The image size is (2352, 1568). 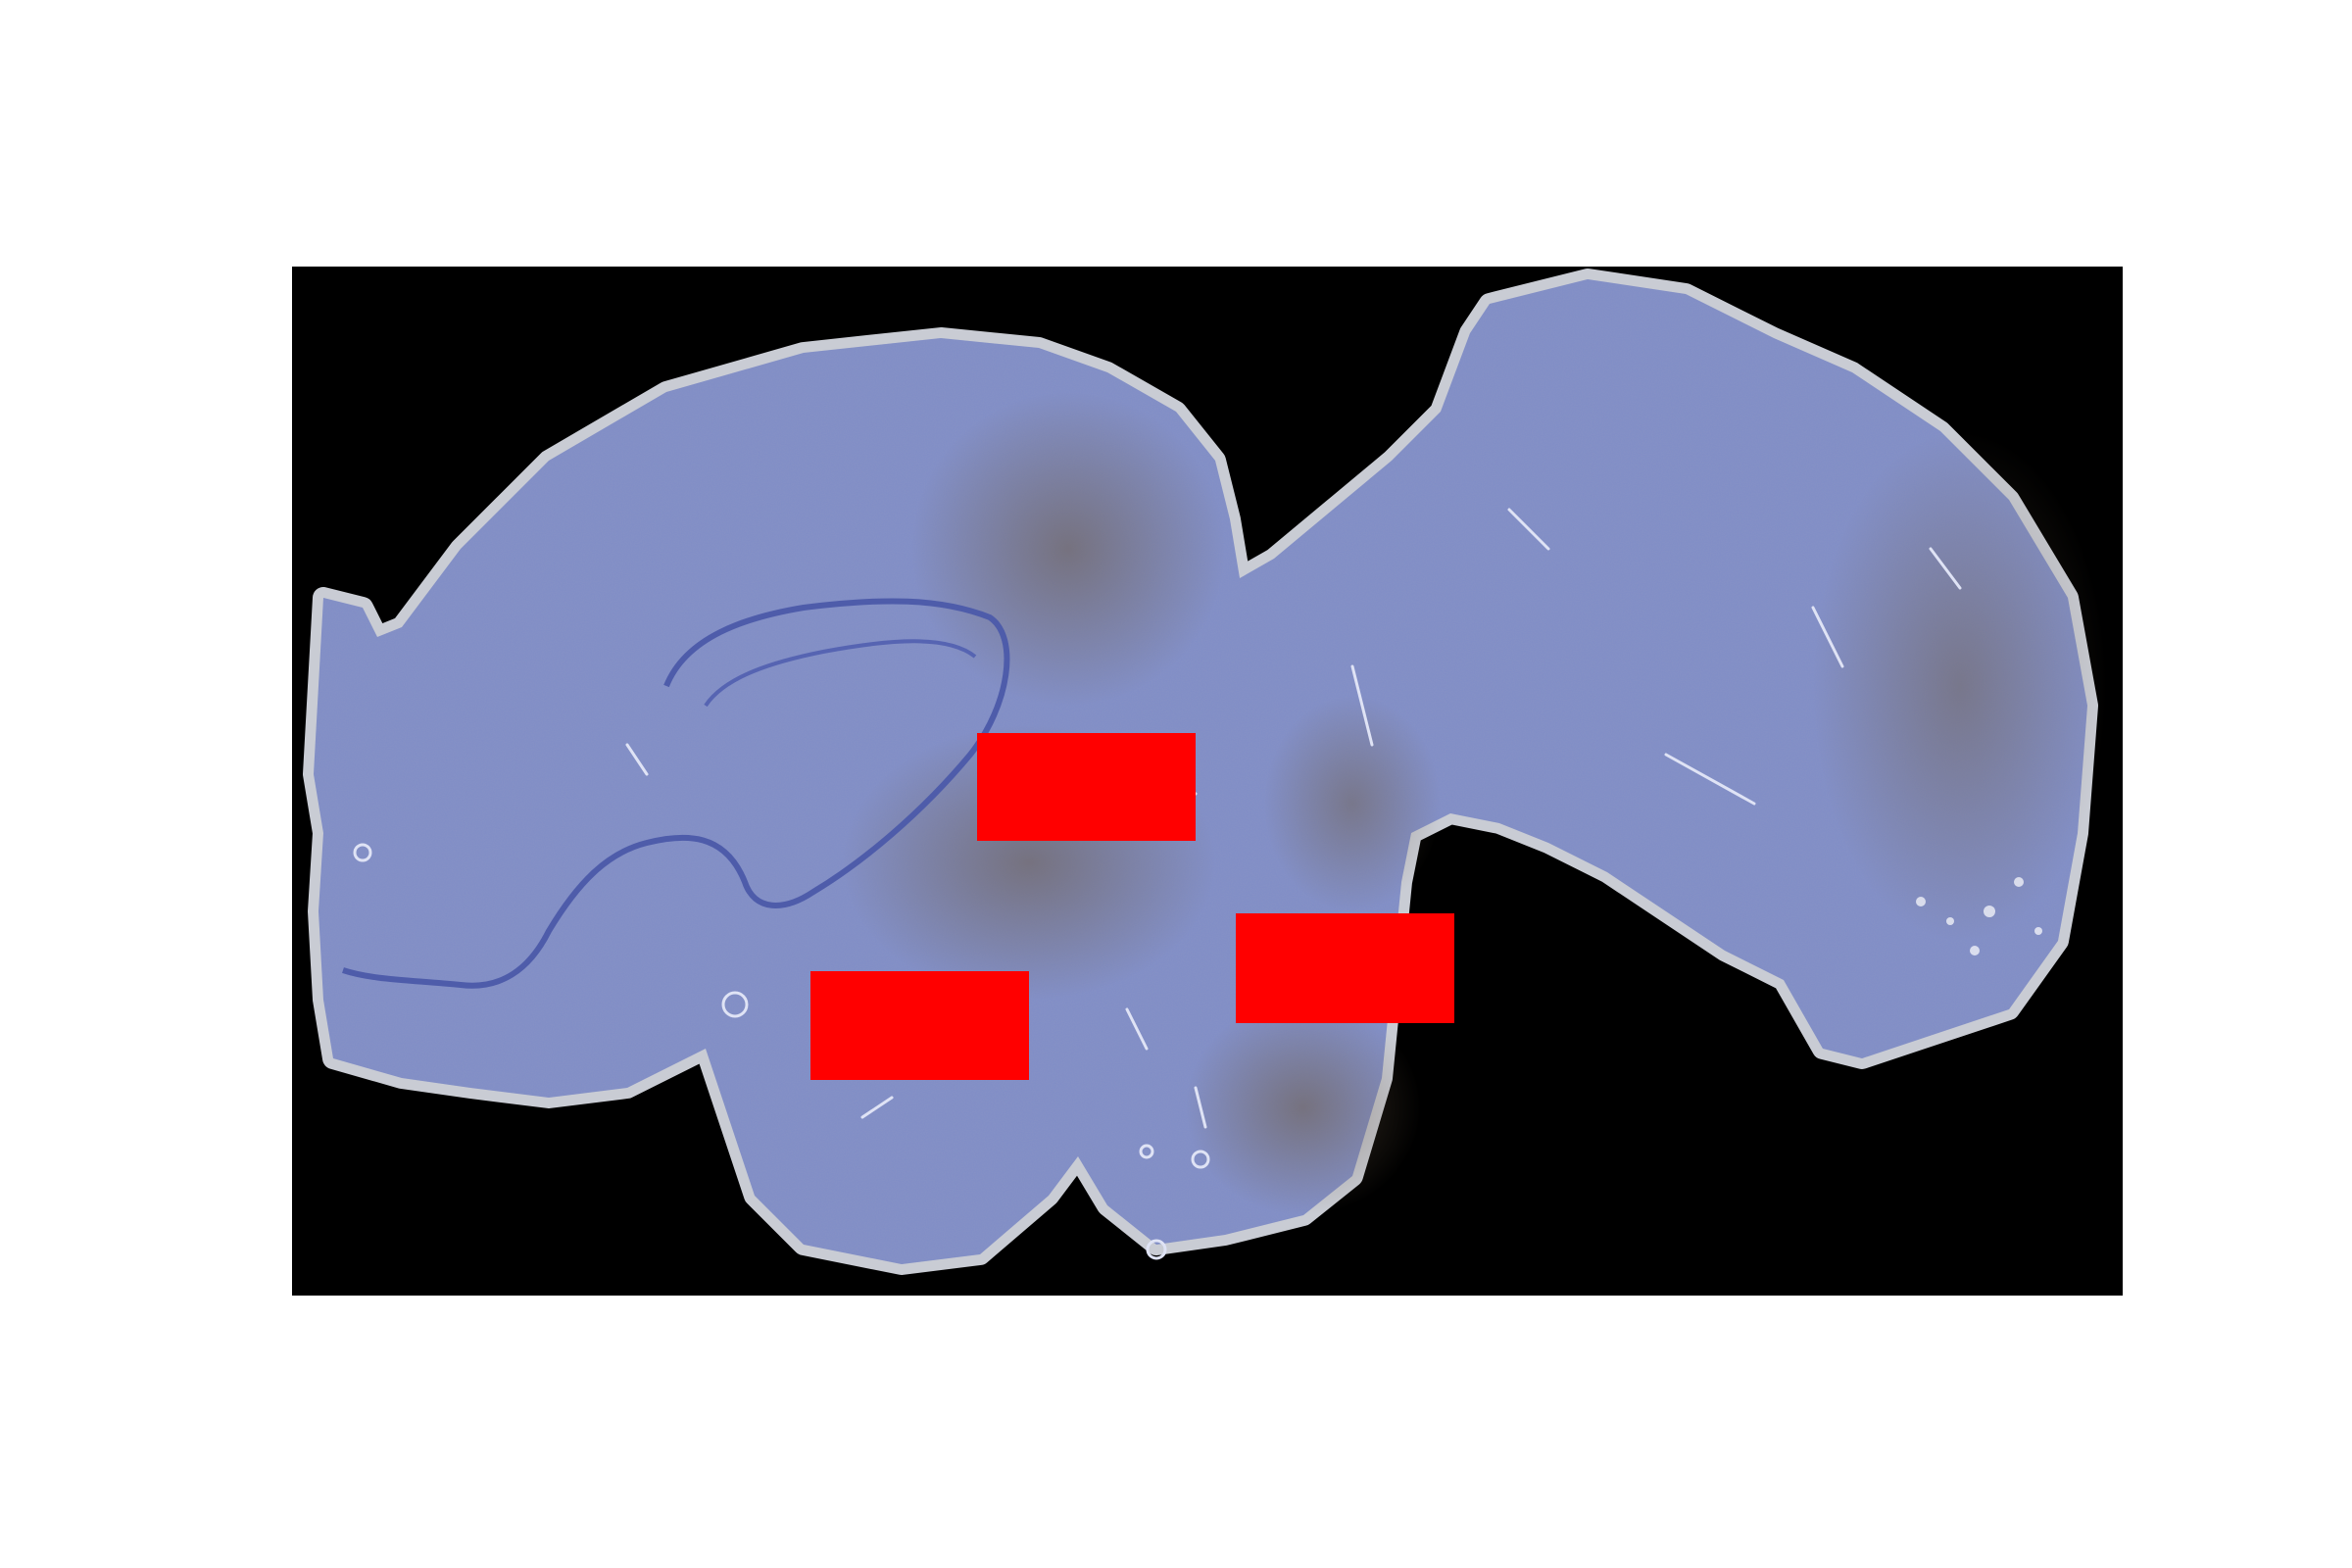 I want to click on tissue-tears, so click(x=1979, y=916).